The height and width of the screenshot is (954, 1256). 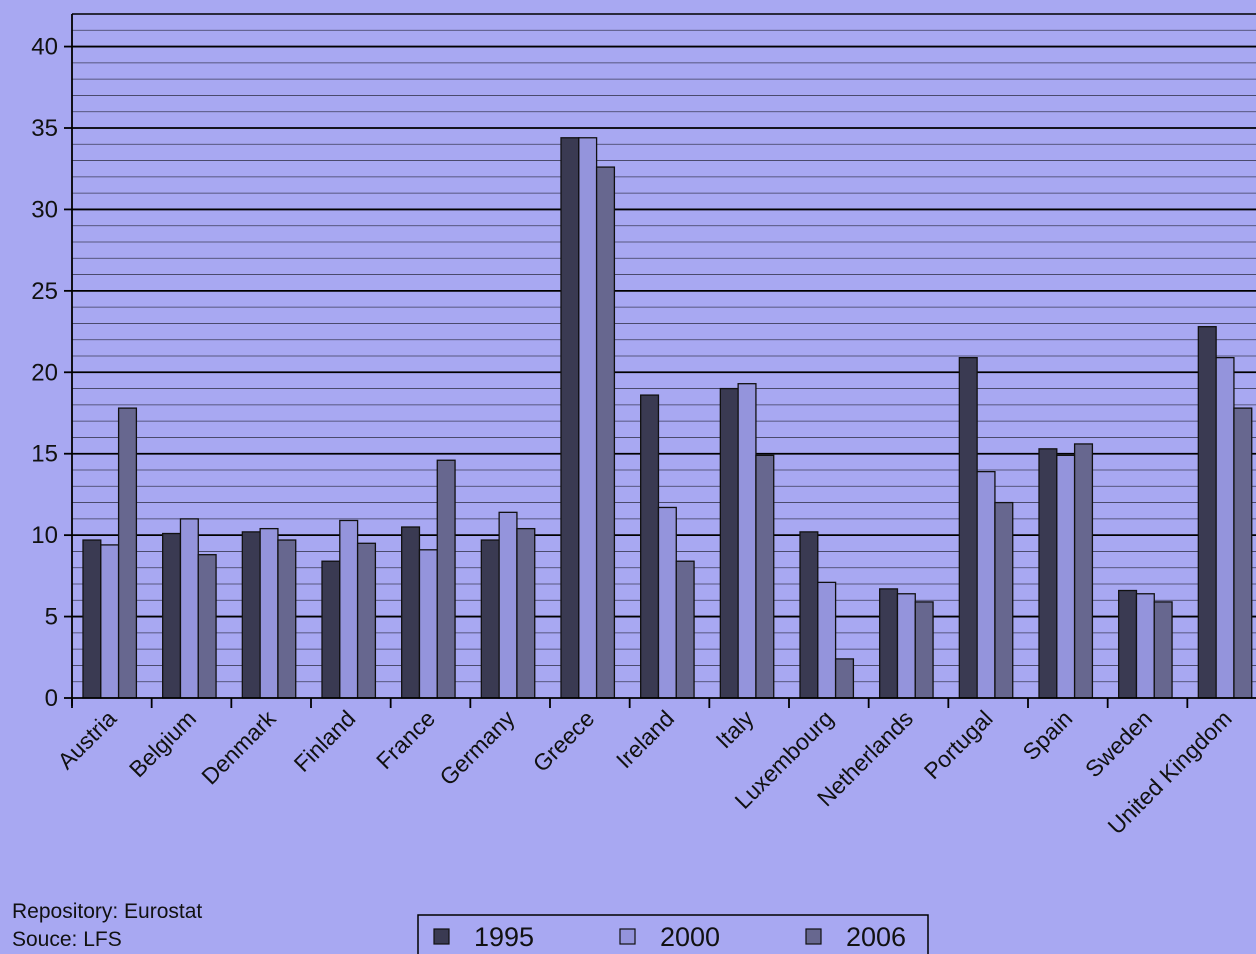 I want to click on y-tick-label: 20, so click(x=44, y=372).